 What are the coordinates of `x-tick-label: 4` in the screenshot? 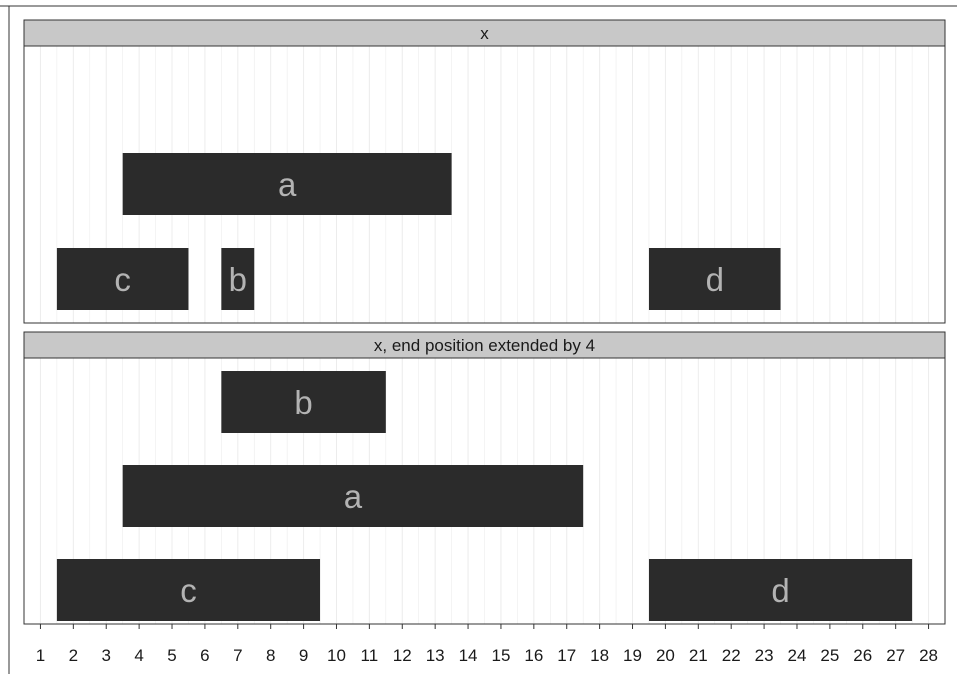 It's located at (138, 655).